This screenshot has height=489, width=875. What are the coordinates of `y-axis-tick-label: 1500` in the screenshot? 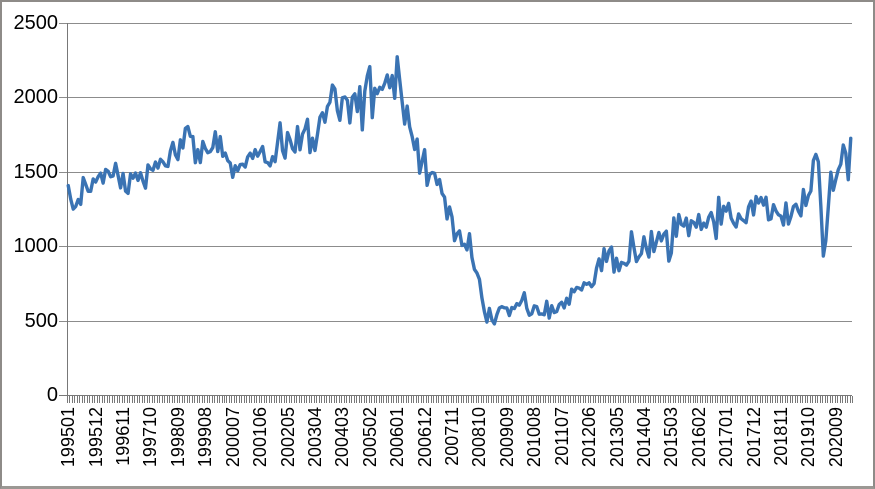 It's located at (36, 171).